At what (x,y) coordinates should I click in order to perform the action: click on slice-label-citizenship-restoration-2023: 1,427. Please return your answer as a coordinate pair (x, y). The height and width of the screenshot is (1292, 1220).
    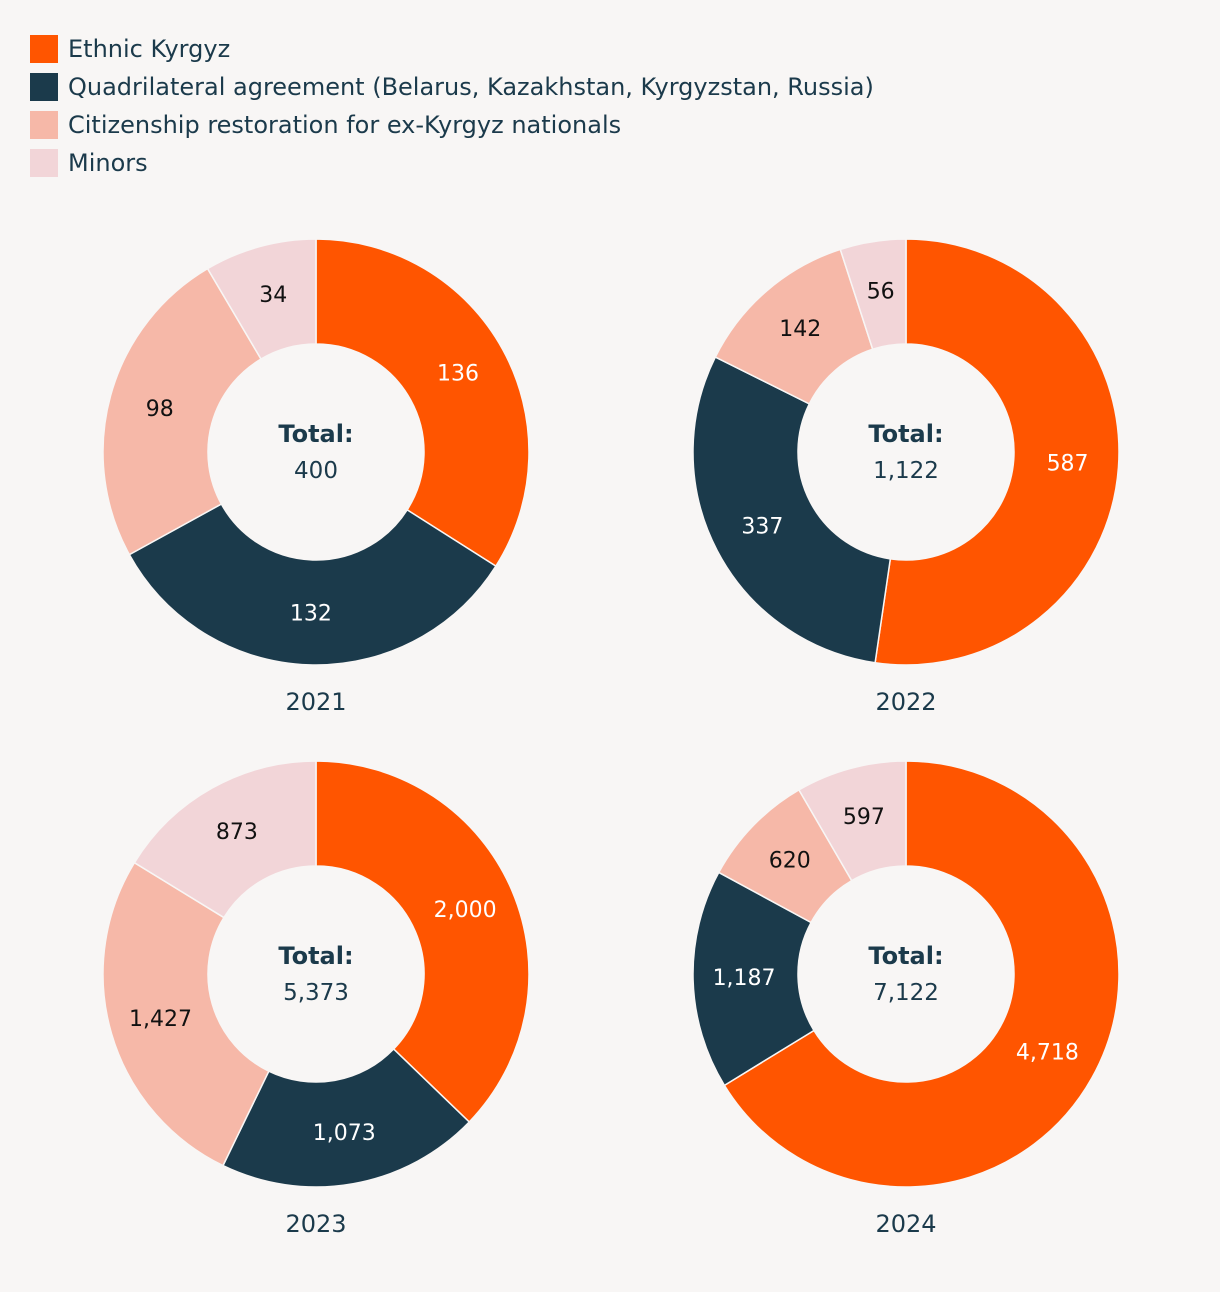
    Looking at the image, I should click on (160, 1019).